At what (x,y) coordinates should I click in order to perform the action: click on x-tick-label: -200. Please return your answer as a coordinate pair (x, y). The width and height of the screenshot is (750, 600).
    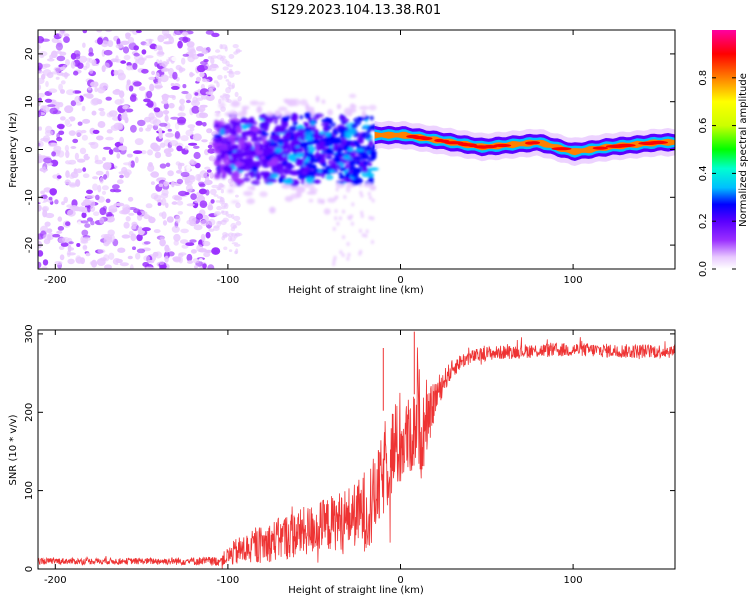
    Looking at the image, I should click on (55, 580).